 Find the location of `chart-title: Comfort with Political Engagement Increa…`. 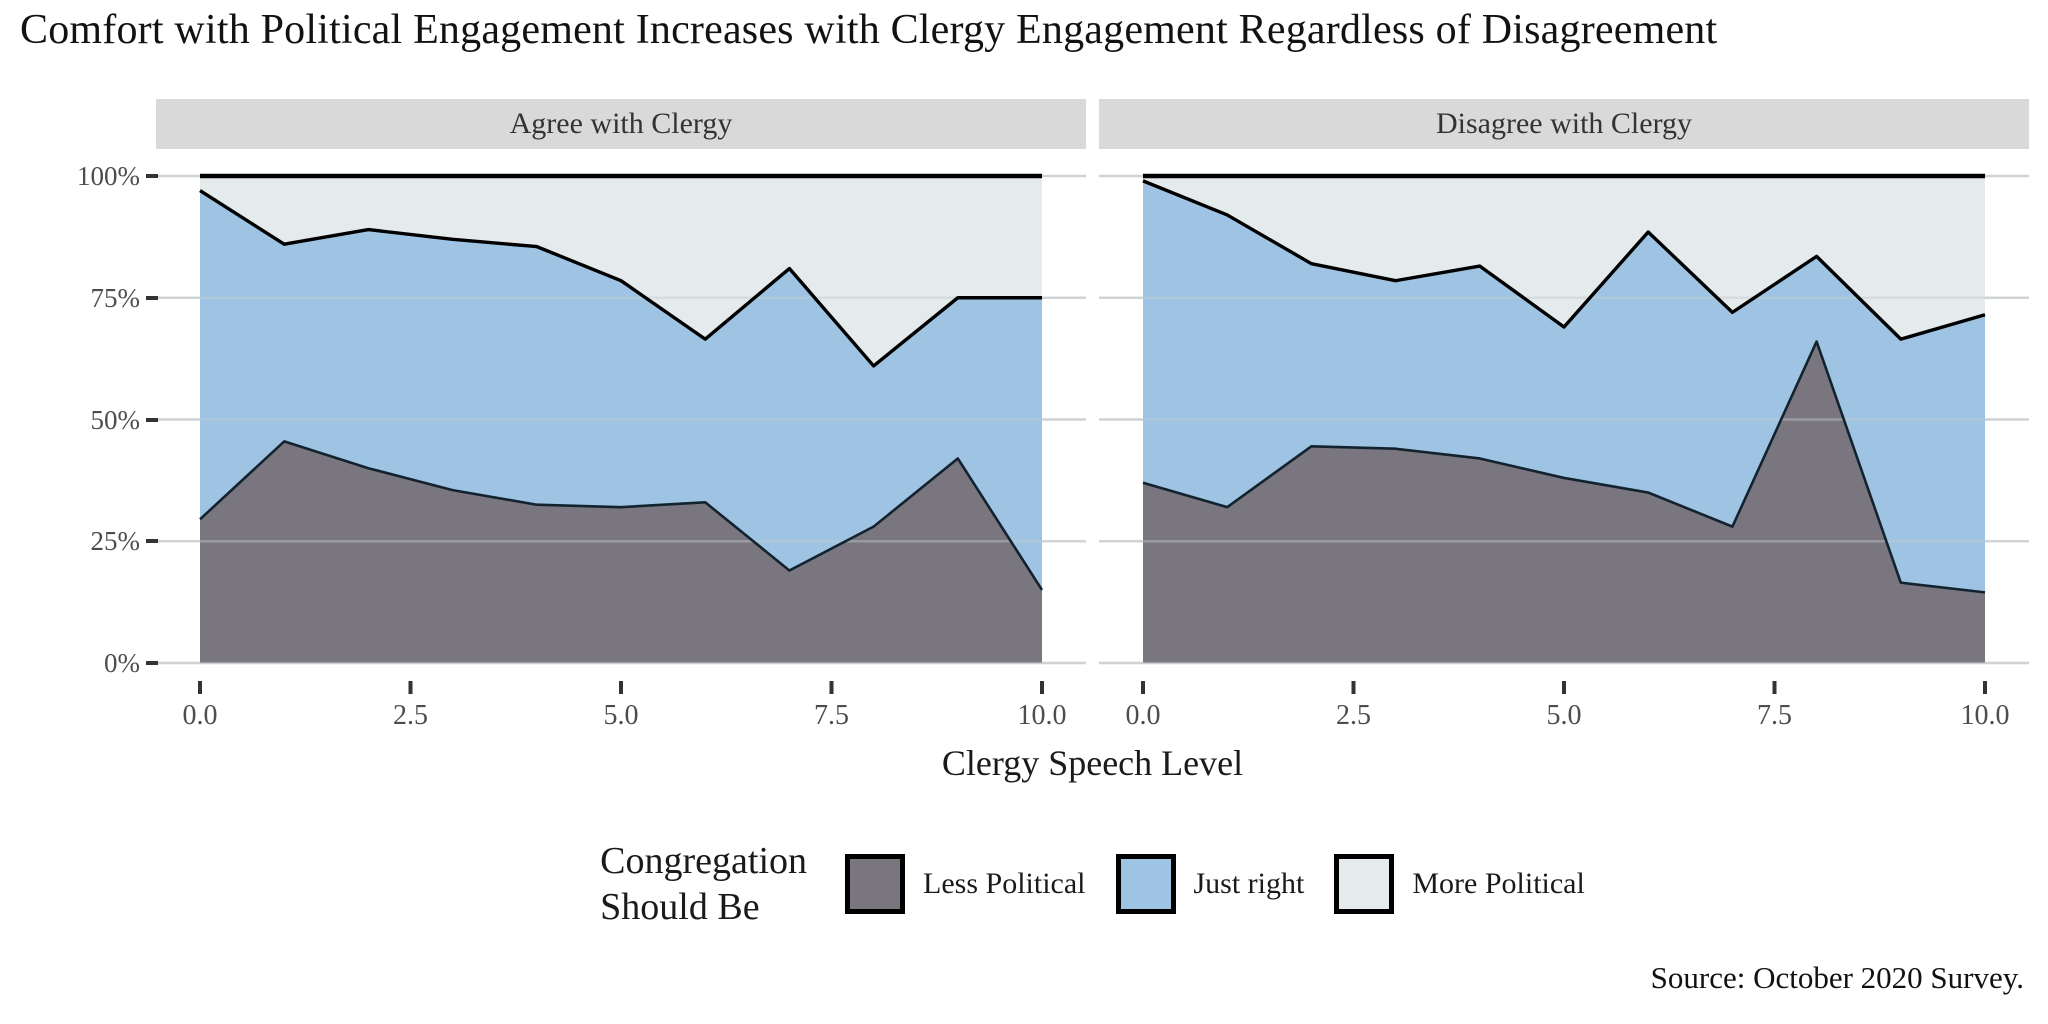

chart-title: Comfort with Political Engagement Increa… is located at coordinates (869, 30).